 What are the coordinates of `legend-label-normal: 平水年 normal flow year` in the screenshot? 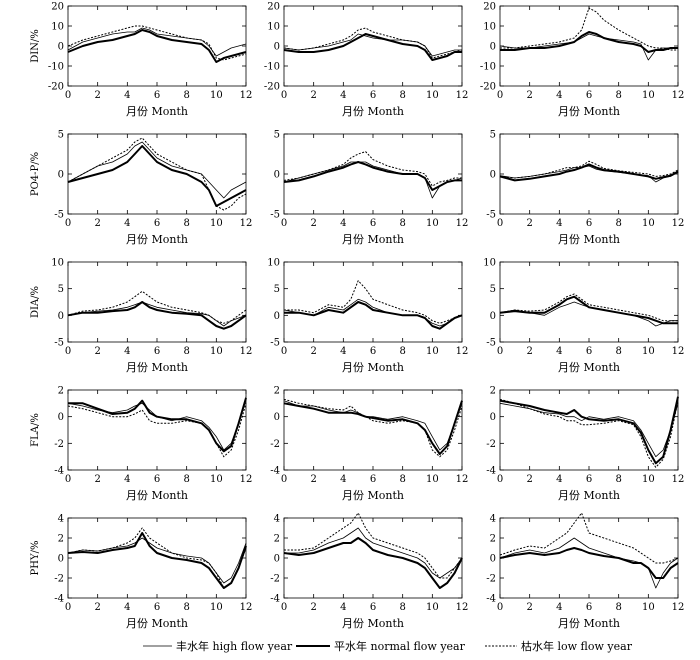 It's located at (400, 646).